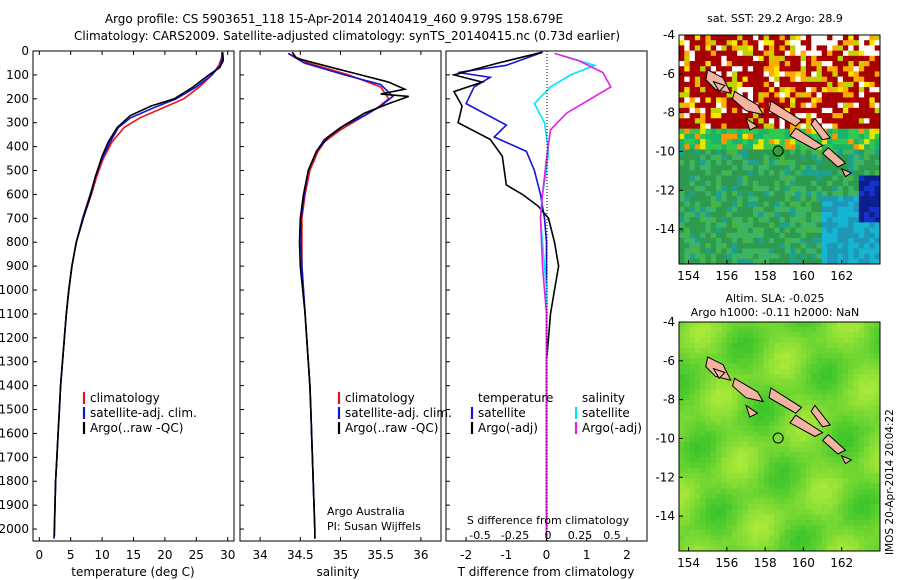 This screenshot has height=580, width=900. Describe the element at coordinates (259, 555) in the screenshot. I see `salinity-xtick-label: 34` at that location.